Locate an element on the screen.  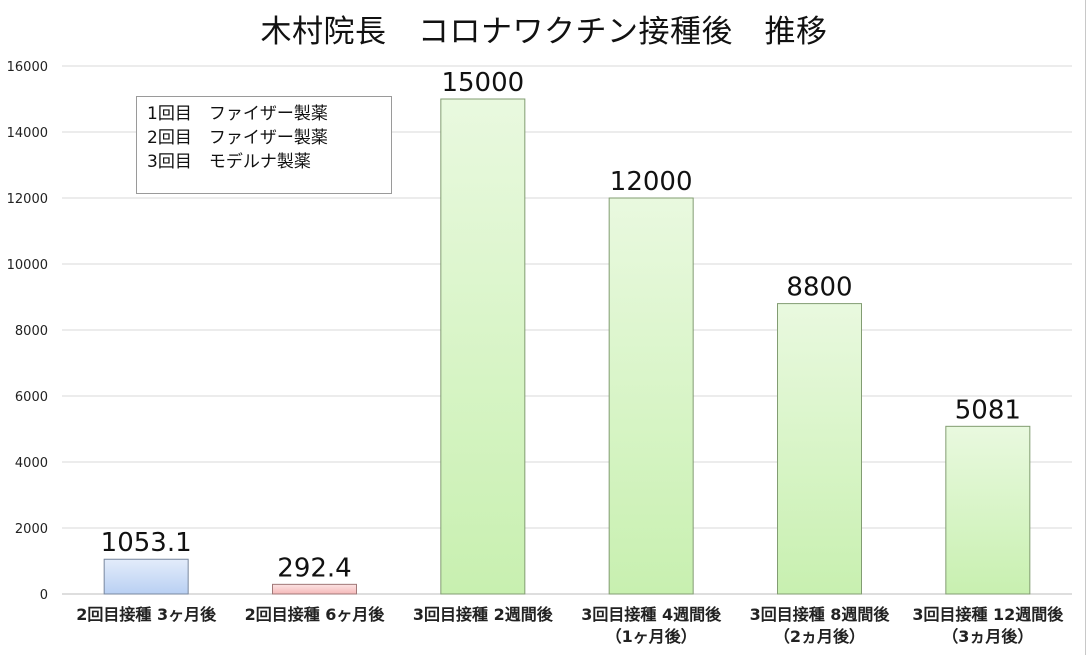
y-tick-label: 2000 is located at coordinates (31, 529).